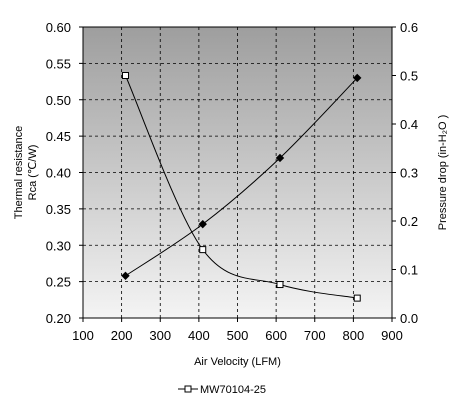 Image resolution: width=462 pixels, height=407 pixels. Describe the element at coordinates (188, 389) in the screenshot. I see `legend-marker` at that location.